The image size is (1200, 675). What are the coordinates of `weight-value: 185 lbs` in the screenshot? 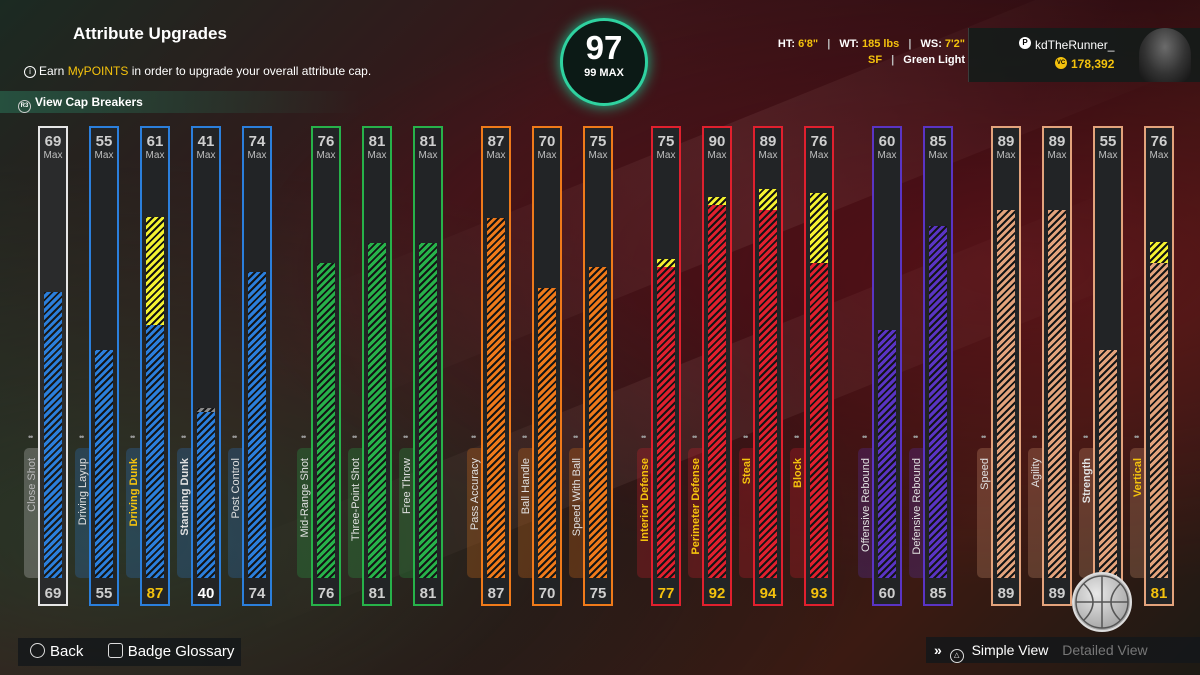 It's located at (880, 44).